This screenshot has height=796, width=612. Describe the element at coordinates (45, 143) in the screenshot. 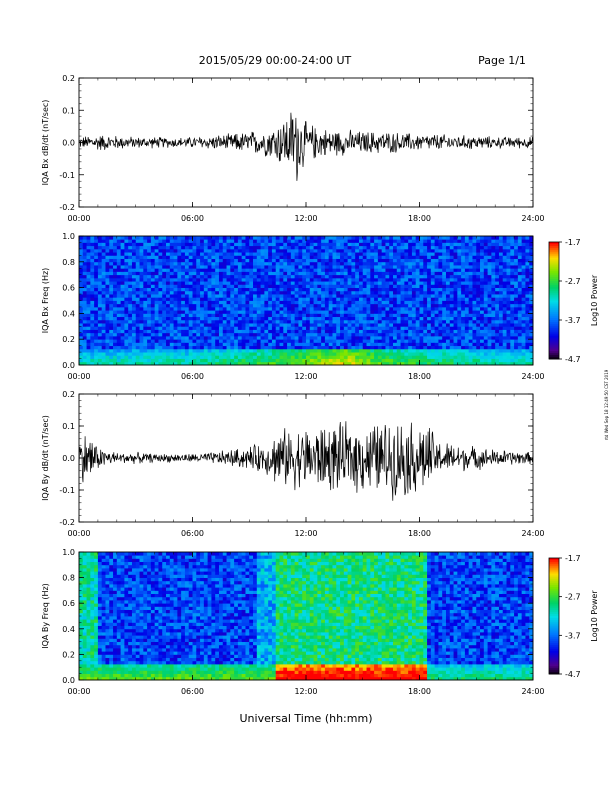

I see `y-axis-label: IQA Bx dB/dt (nT/sec)` at that location.